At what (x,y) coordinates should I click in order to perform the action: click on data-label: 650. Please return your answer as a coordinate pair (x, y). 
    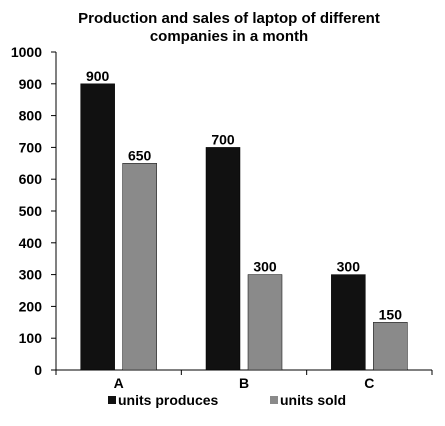
    Looking at the image, I should click on (140, 155).